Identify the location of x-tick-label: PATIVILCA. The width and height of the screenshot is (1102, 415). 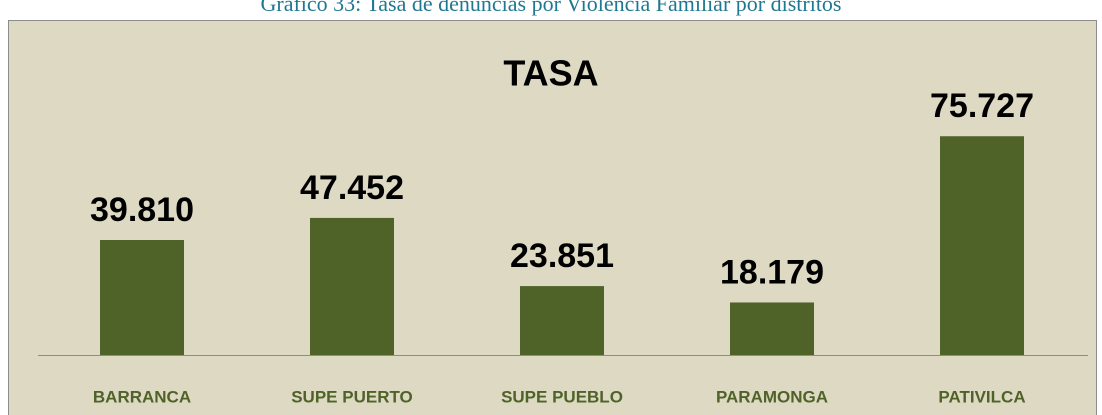
(981, 396).